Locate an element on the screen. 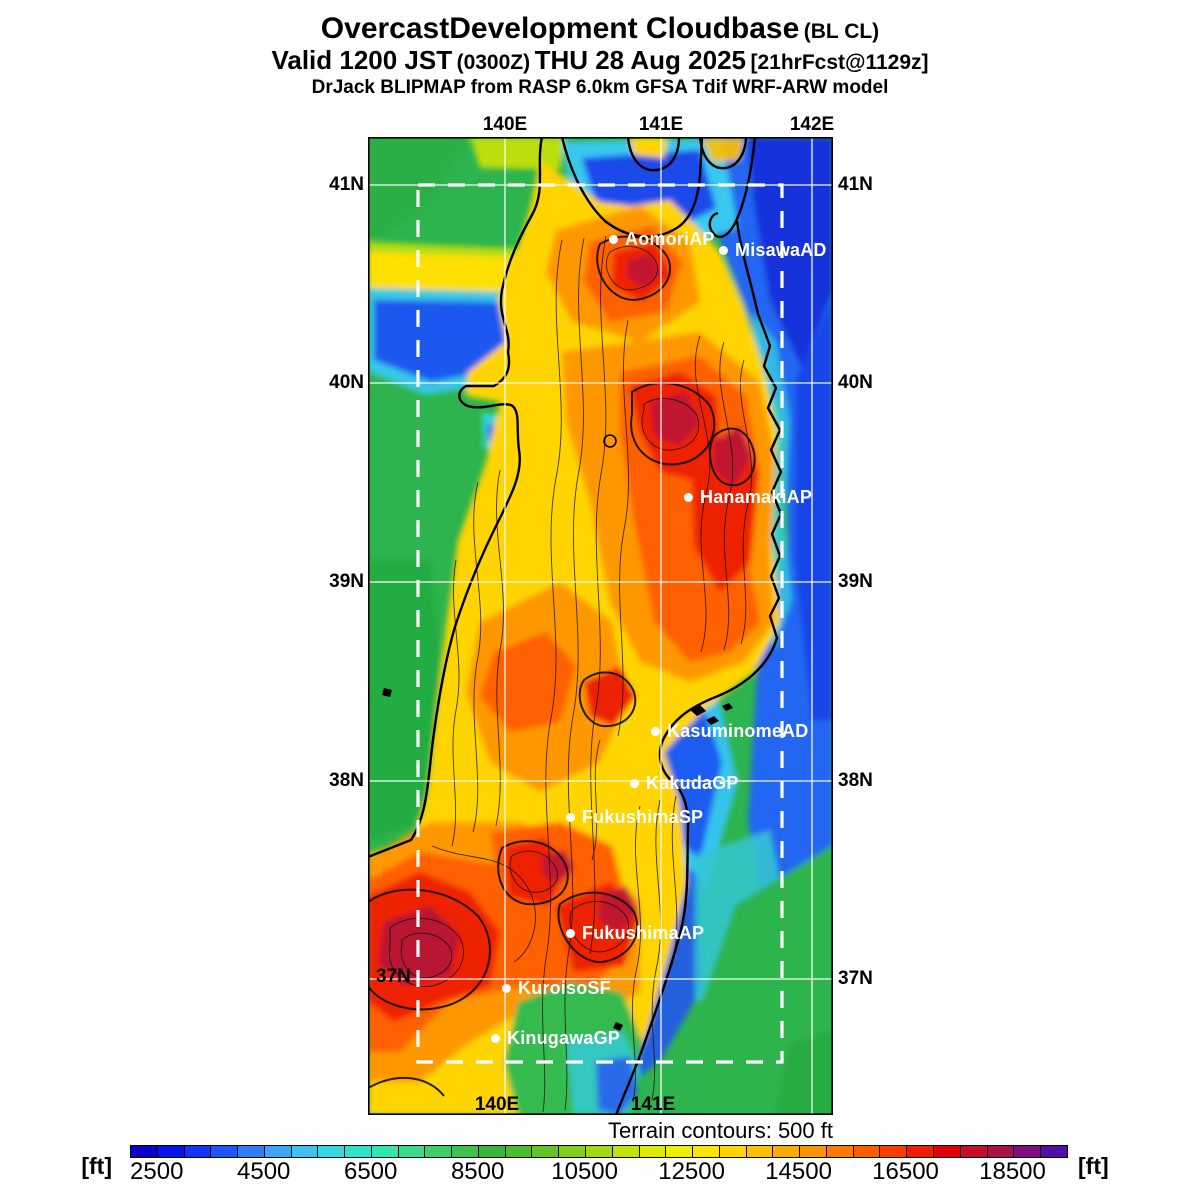 The width and height of the screenshot is (1200, 1200). station-label: KinugawaGP is located at coordinates (564, 1038).